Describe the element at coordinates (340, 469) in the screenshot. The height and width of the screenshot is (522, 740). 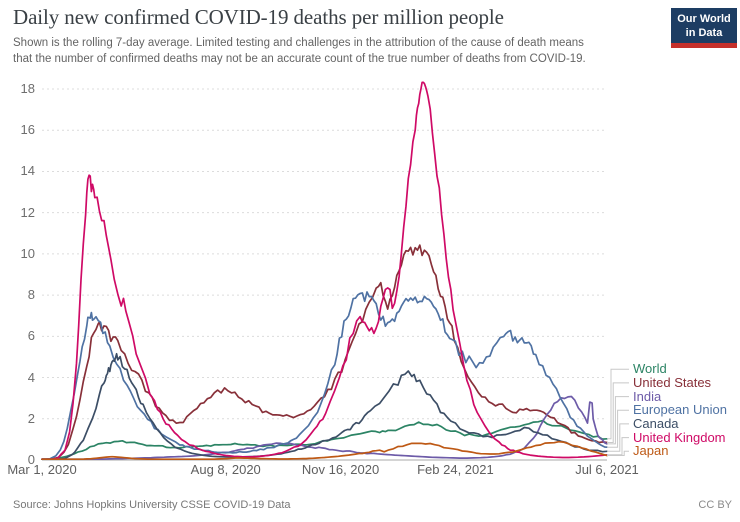
I see `x-axis-tick-label: Nov 16, 2020` at that location.